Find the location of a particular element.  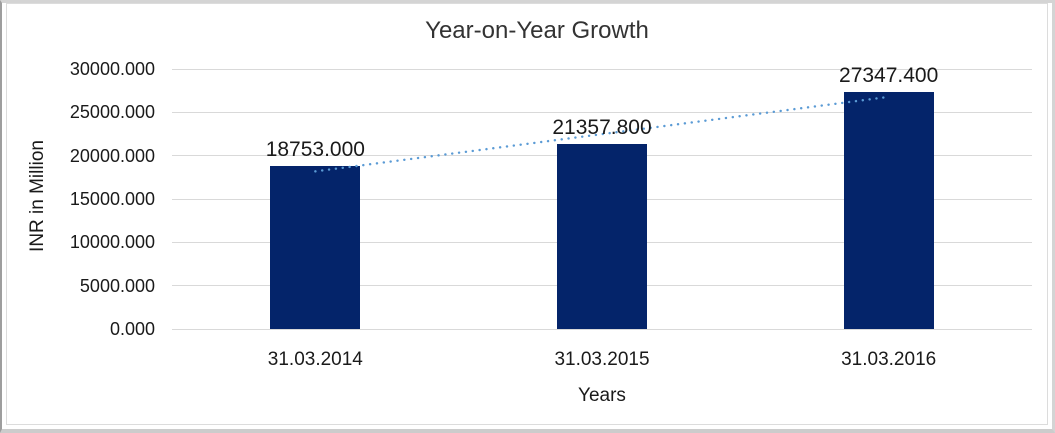

trendline is located at coordinates (602, 134).